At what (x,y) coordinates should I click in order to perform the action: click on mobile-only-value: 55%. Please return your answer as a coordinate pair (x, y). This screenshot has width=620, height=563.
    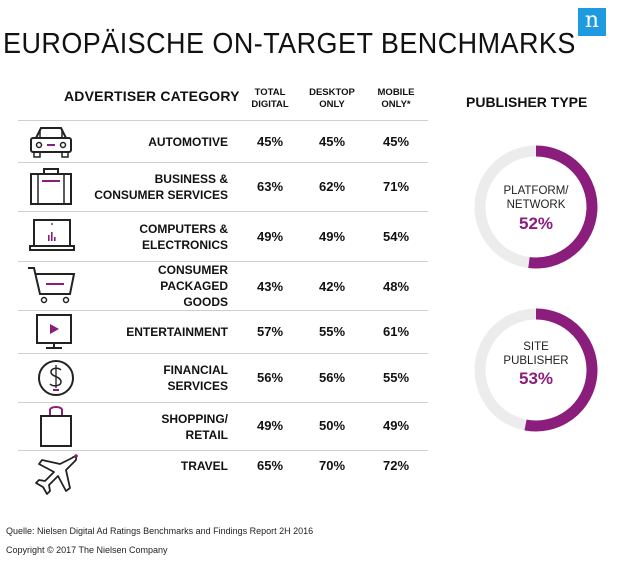
    Looking at the image, I should click on (396, 377).